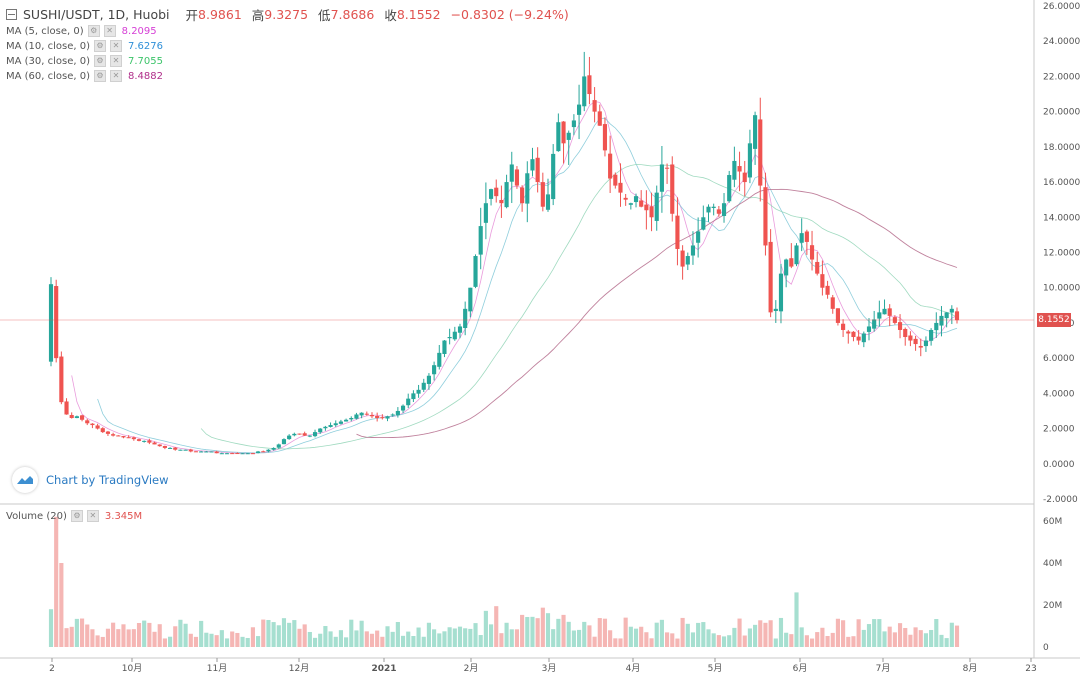 This screenshot has width=1080, height=679. I want to click on price-tick-label: 14.0000, so click(1061, 218).